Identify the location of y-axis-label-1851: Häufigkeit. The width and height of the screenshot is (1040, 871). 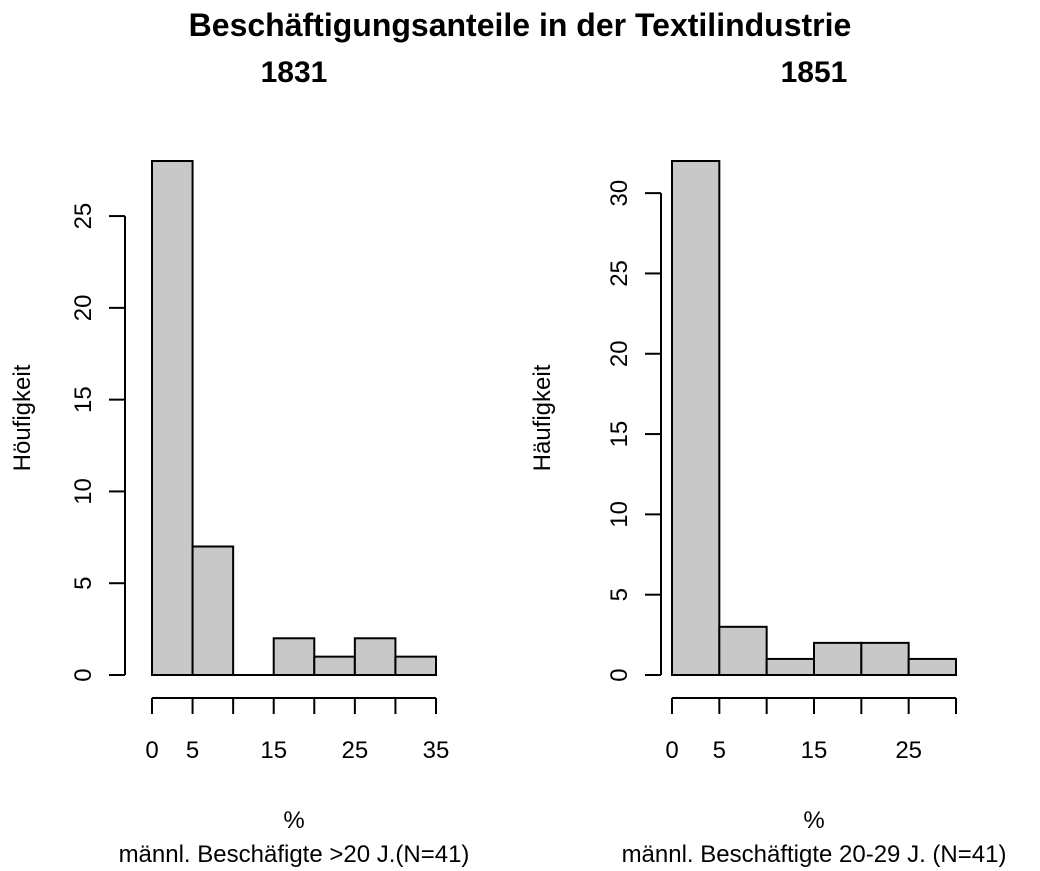
(542, 417).